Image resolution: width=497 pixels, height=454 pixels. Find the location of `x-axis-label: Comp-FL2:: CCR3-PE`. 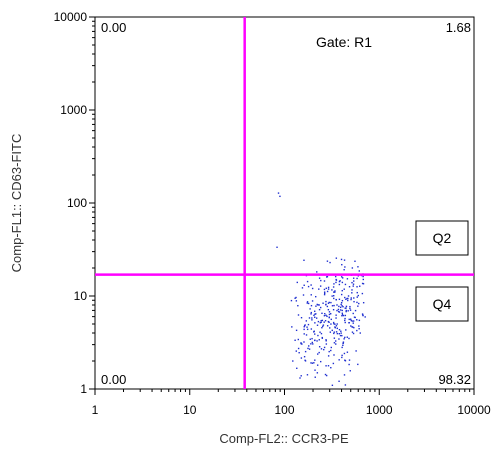

x-axis-label: Comp-FL2:: CCR3-PE is located at coordinates (284, 438).